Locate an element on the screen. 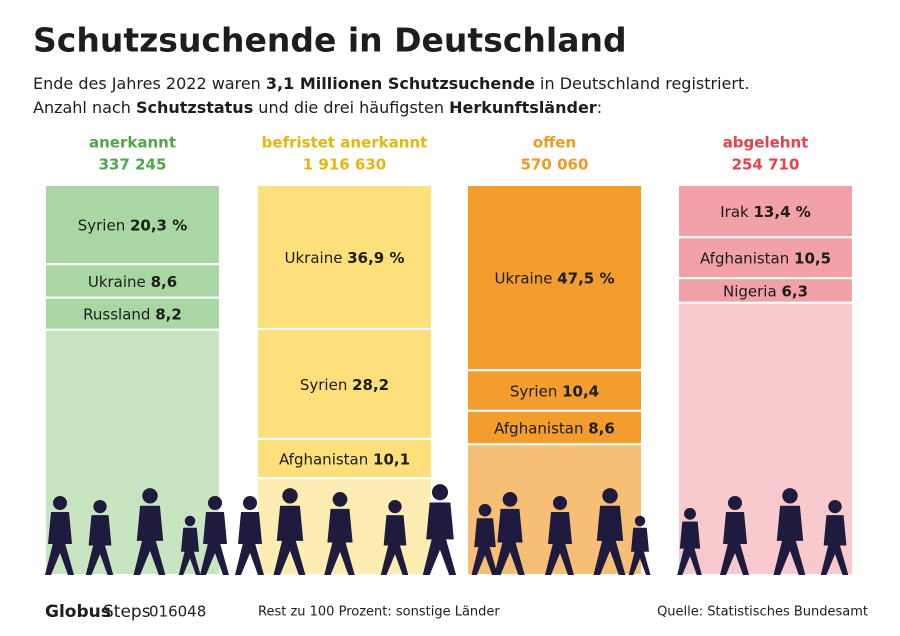 The width and height of the screenshot is (900, 636). segment-label: Nigeria 6,3 is located at coordinates (765, 291).